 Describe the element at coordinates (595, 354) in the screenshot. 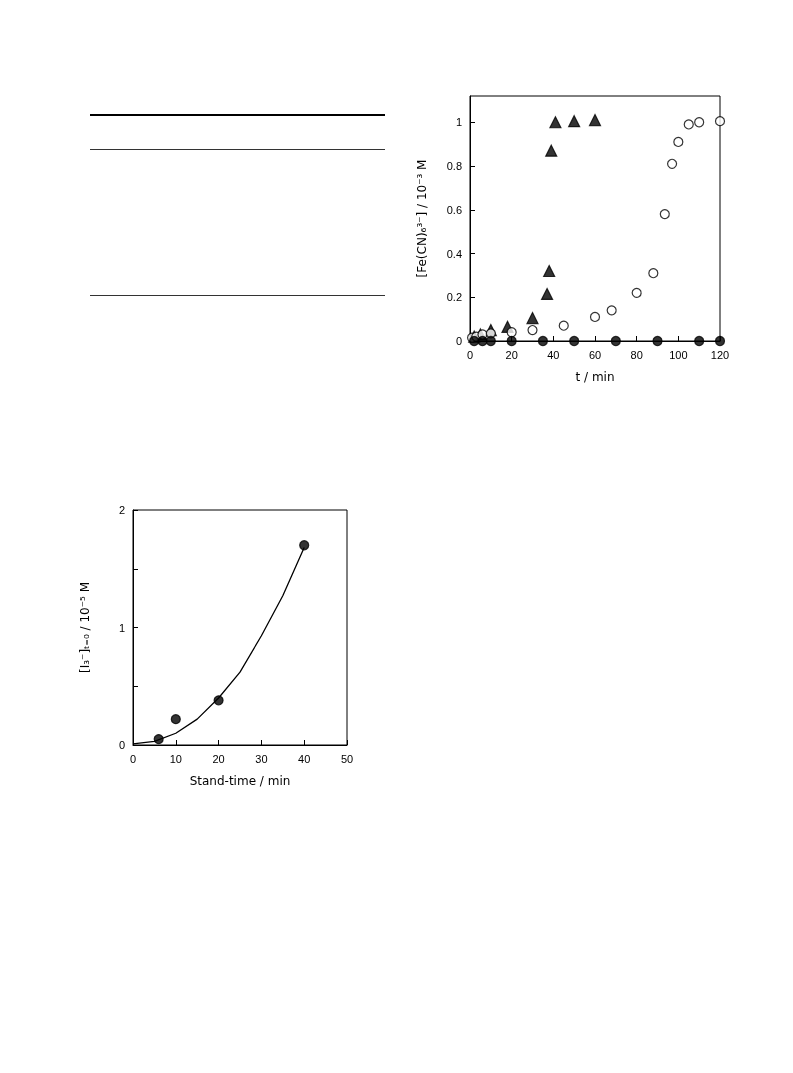

I see `x-tick-label: 60` at that location.